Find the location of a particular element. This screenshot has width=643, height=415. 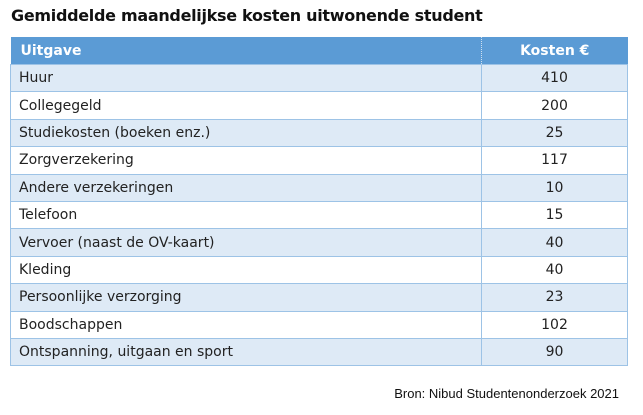

table-row: Telefoon 15 is located at coordinates (319, 215).